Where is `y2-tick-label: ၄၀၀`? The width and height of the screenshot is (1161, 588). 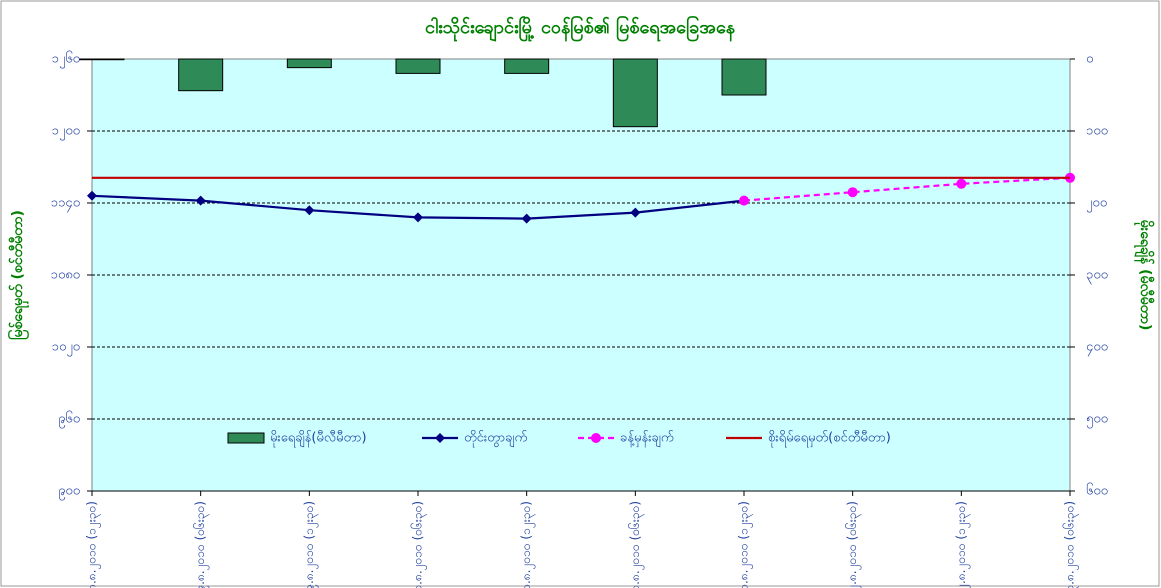 y2-tick-label: ၄၀၀ is located at coordinates (1097, 348).